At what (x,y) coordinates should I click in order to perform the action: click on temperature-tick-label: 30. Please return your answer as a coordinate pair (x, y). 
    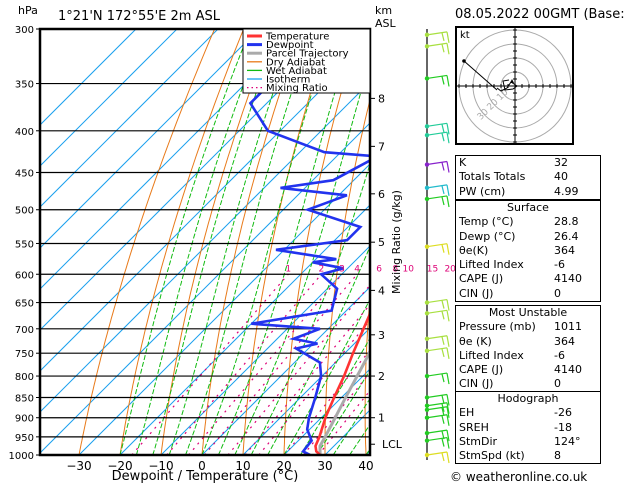
    Looking at the image, I should click on (324, 466).